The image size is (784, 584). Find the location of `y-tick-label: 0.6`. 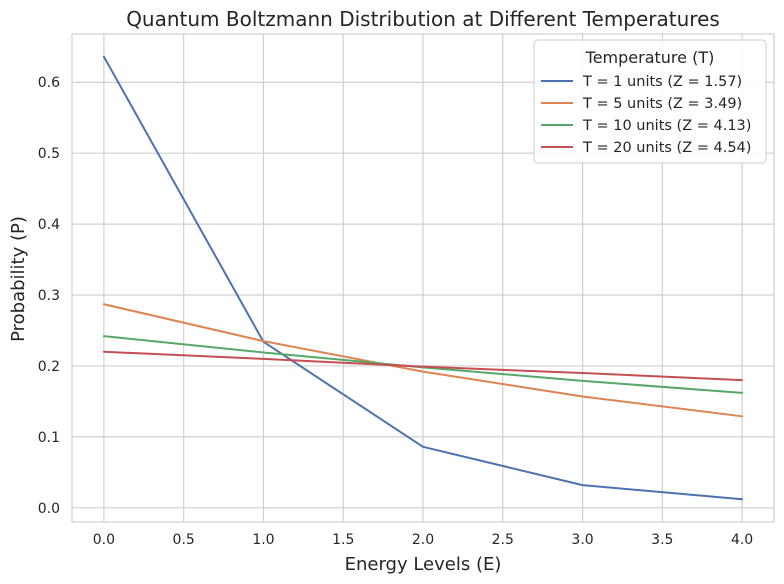

y-tick-label: 0.6 is located at coordinates (49, 83).